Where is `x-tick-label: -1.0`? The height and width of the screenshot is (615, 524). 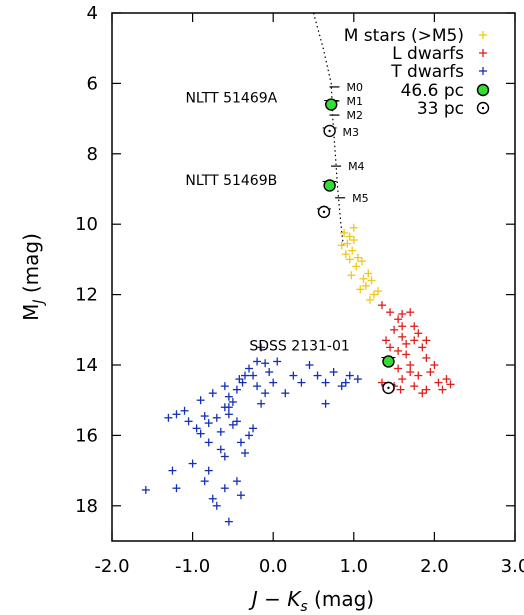
x-tick-label: -1.0 is located at coordinates (192, 566).